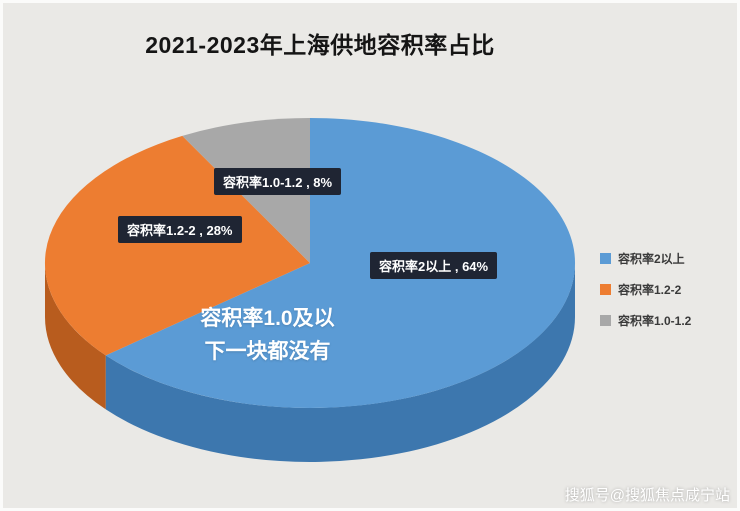 This screenshot has width=740, height=511. Describe the element at coordinates (434, 265) in the screenshot. I see `data-label-ratio-above-2: 容积率2以上 , 64%` at that location.